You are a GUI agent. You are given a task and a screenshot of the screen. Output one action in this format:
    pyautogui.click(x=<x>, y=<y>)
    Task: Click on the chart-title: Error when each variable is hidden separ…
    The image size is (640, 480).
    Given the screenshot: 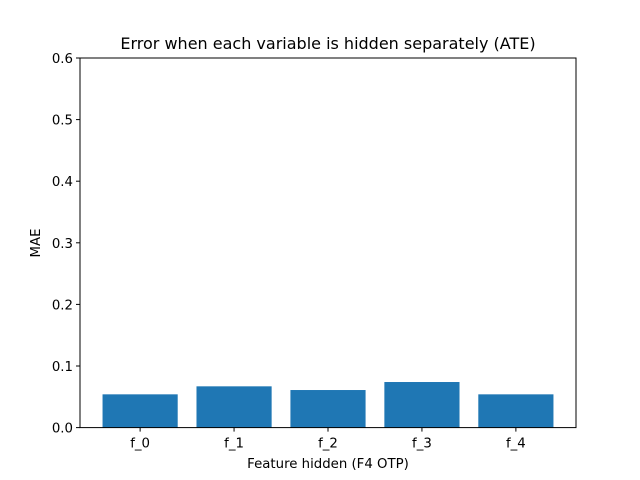 What is the action you would take?
    pyautogui.click(x=327, y=43)
    